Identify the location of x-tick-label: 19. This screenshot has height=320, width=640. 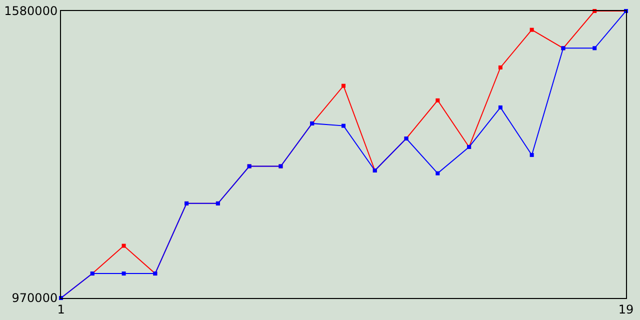
(626, 309).